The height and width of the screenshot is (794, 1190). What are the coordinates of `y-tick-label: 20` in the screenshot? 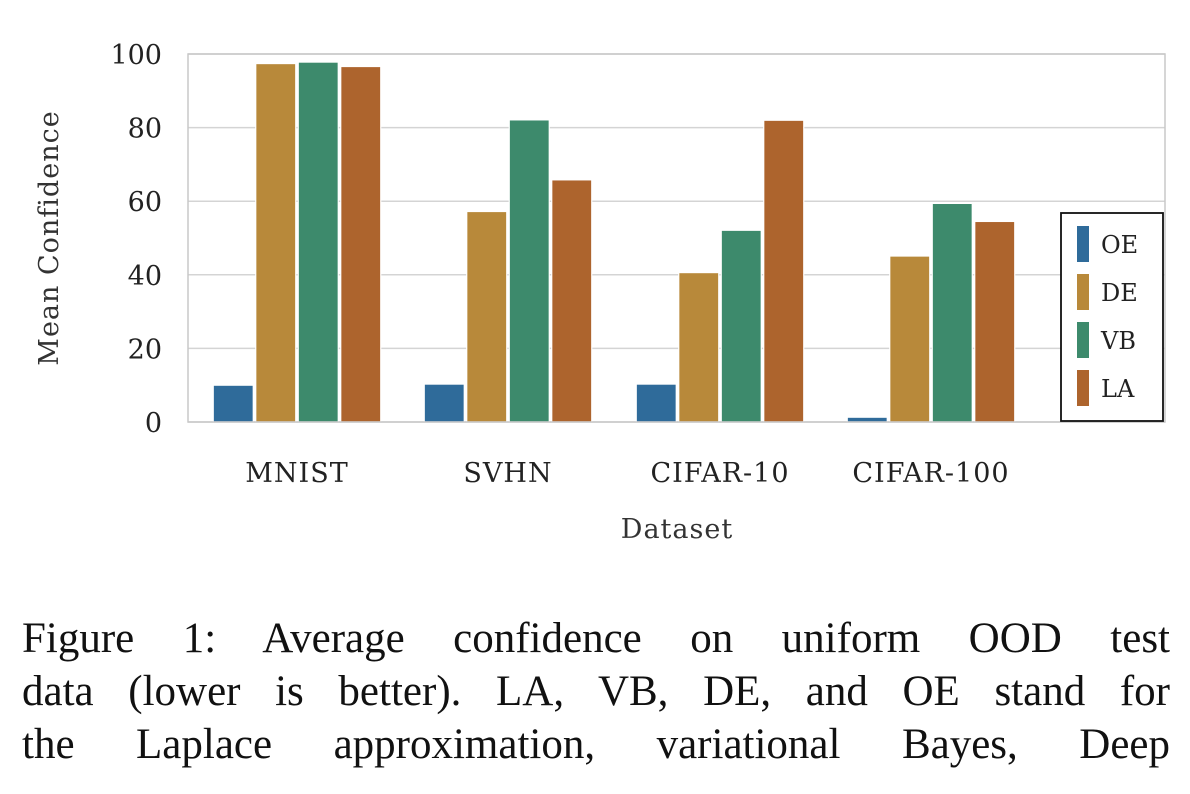 It's located at (145, 349).